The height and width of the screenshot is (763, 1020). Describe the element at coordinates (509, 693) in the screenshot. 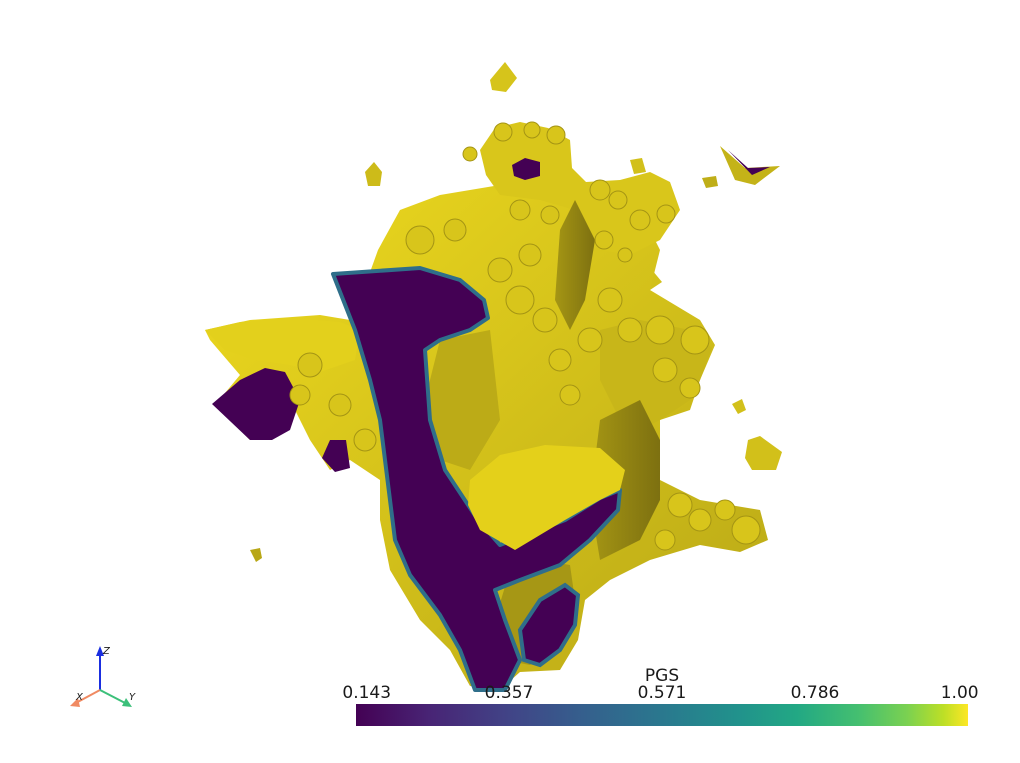

I see `scalar-bar-tick-label: 0.357` at that location.